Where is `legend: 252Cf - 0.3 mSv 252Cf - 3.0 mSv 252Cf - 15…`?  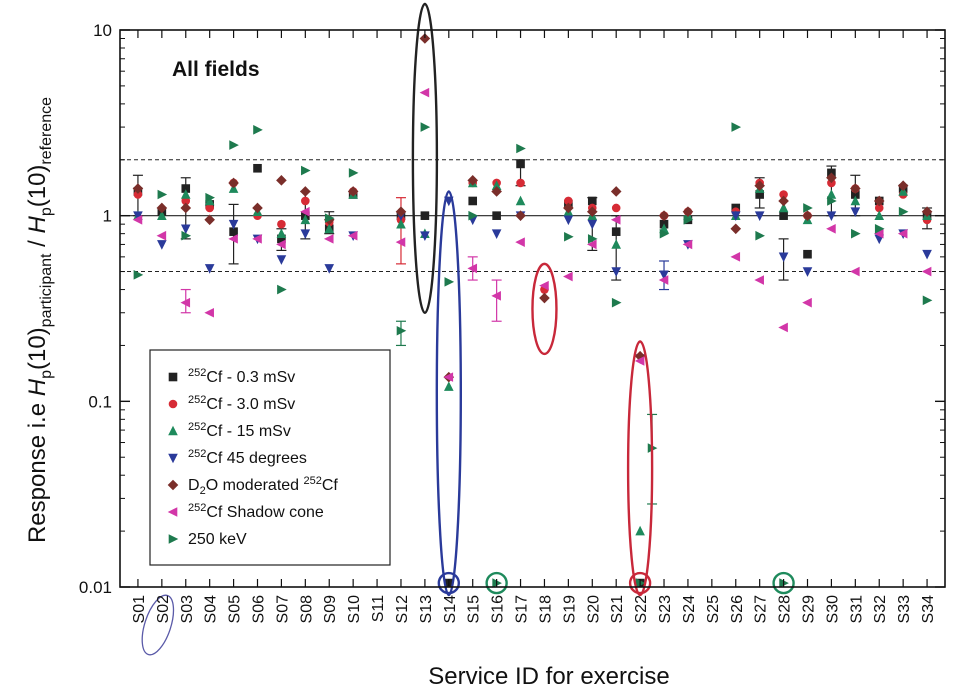 legend: 252Cf - 0.3 mSv 252Cf - 3.0 mSv 252Cf - 15… is located at coordinates (270, 457).